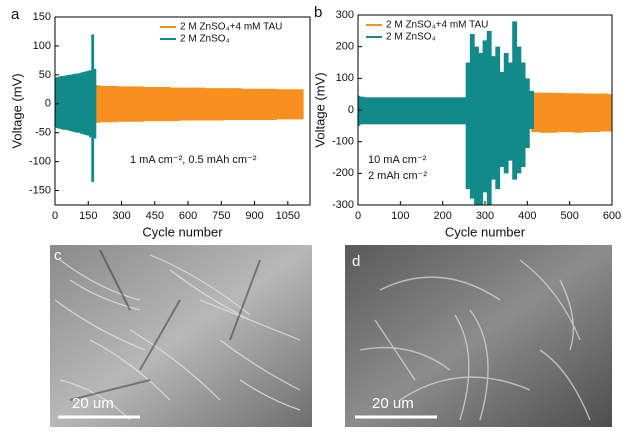  Describe the element at coordinates (527, 216) in the screenshot. I see `x-tick-label: 400` at that location.